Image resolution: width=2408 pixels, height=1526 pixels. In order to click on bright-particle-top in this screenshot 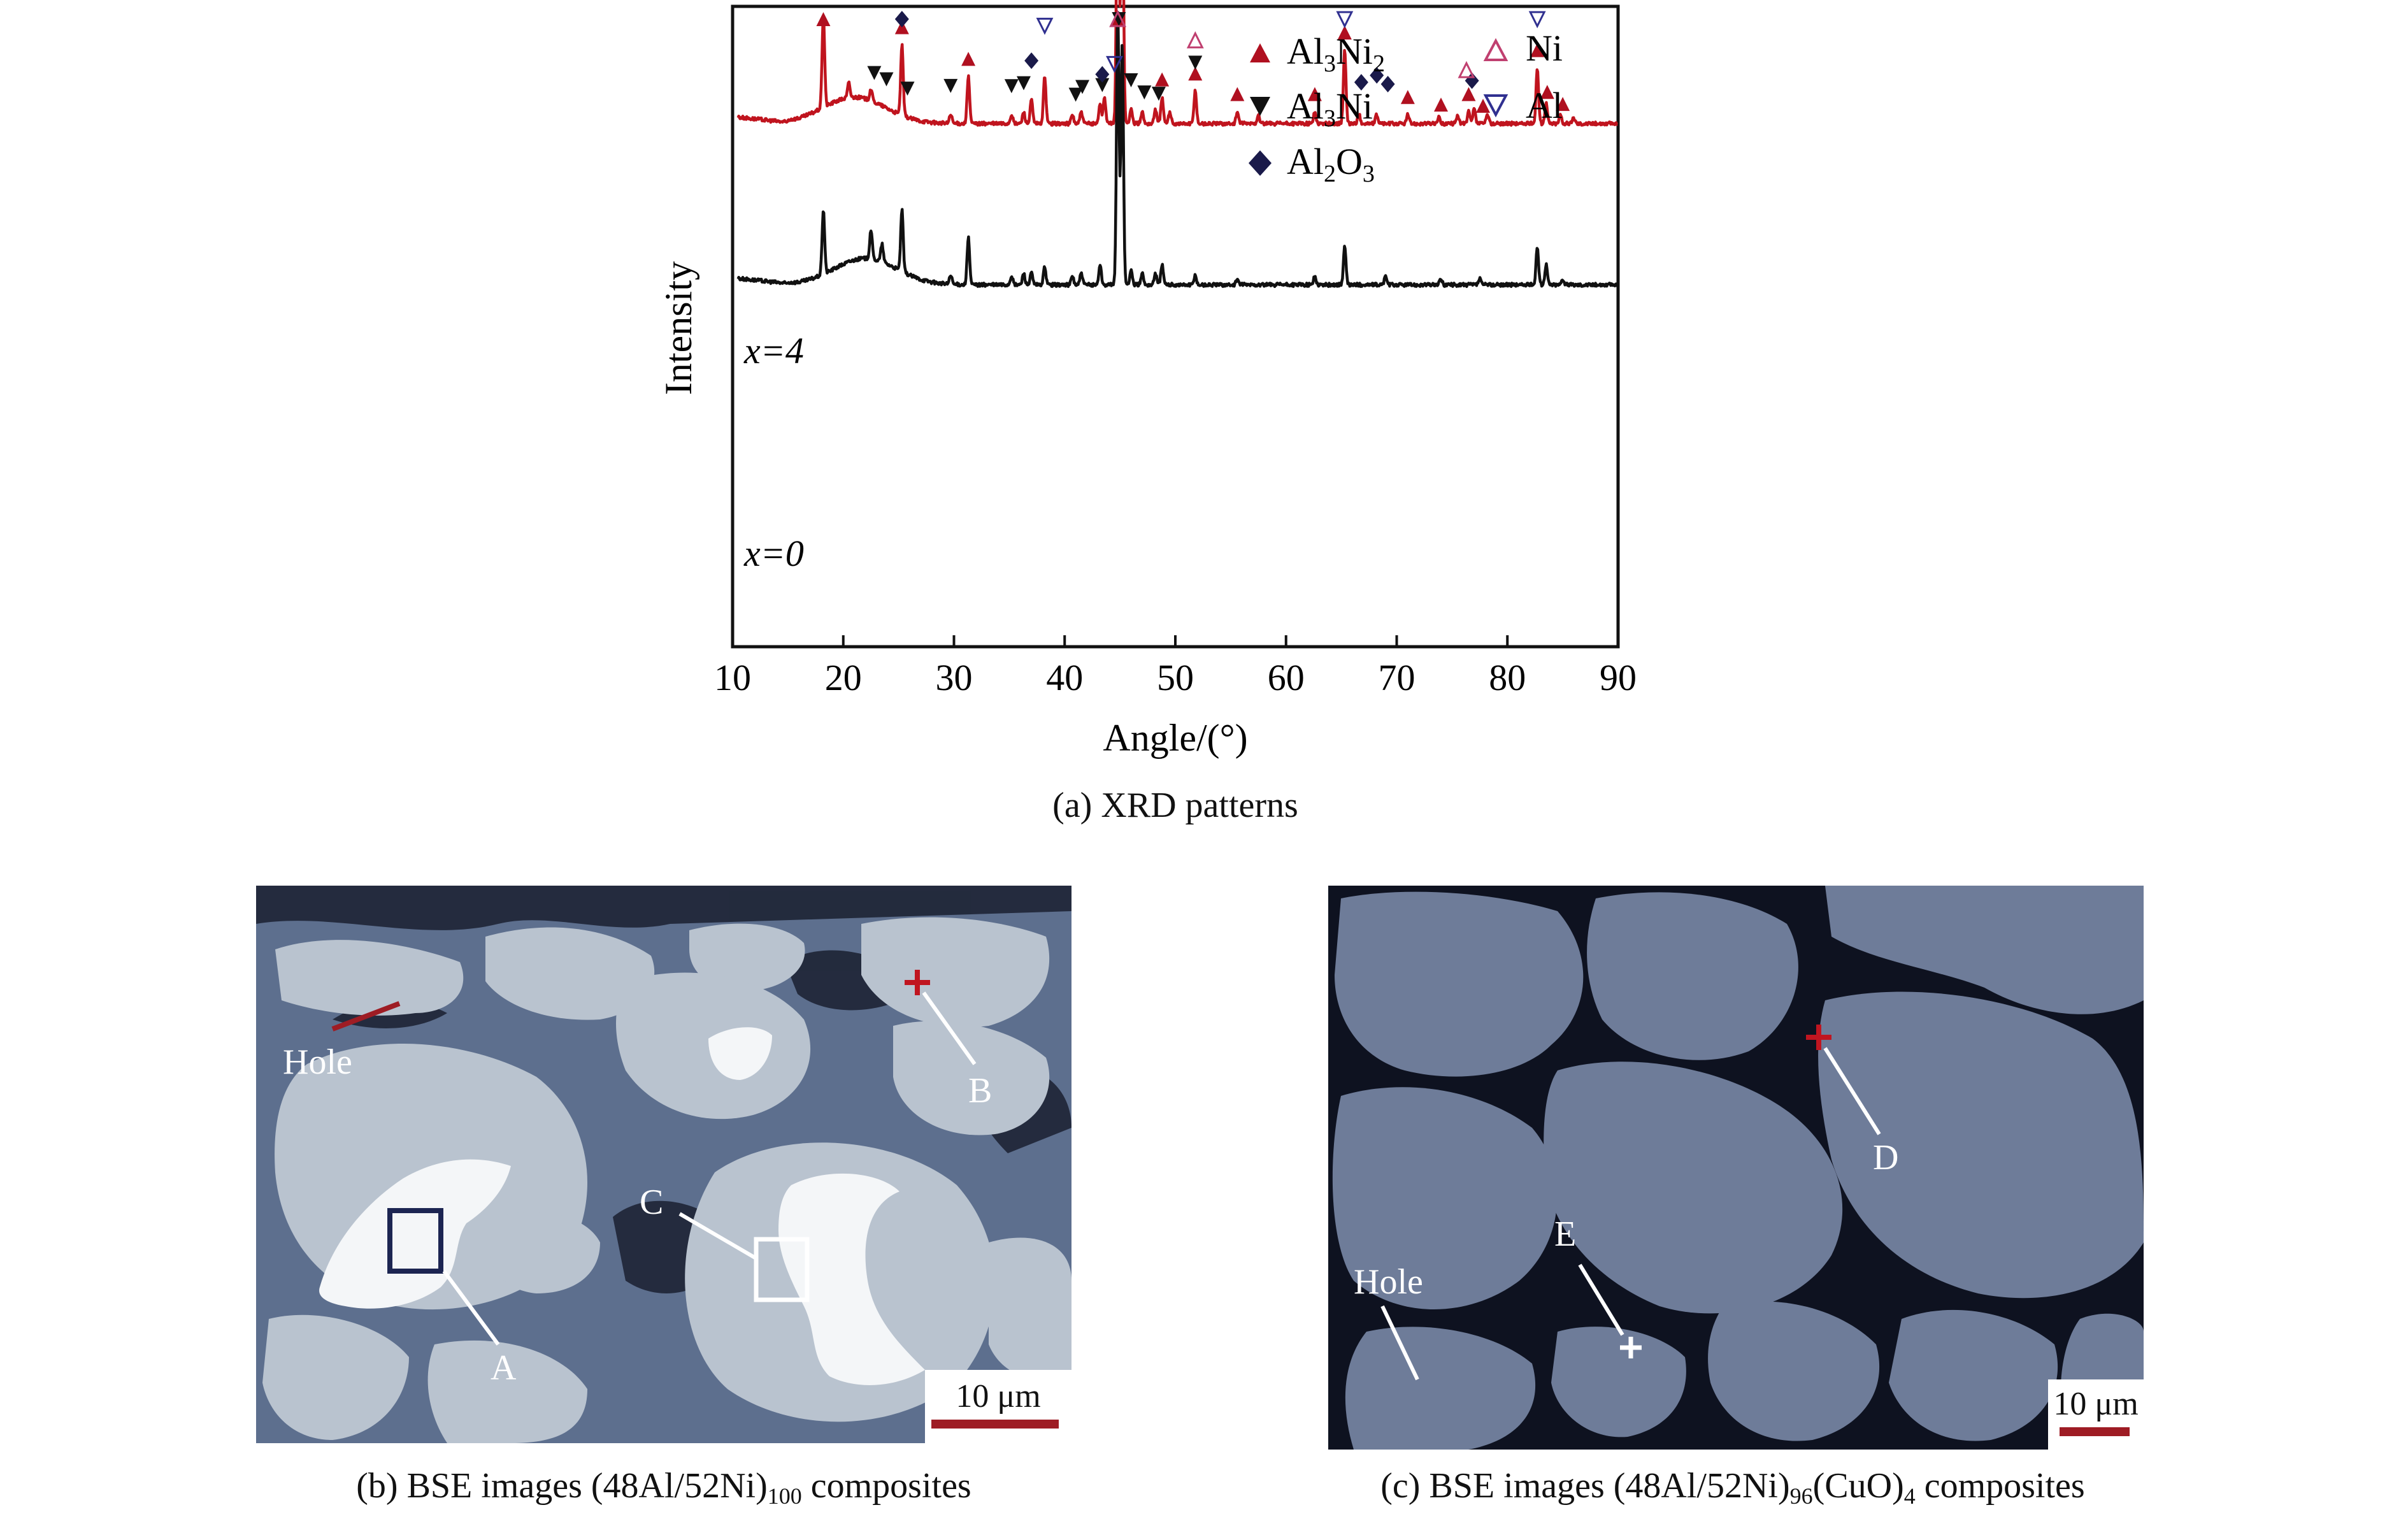, I will do `click(740, 1053)`.